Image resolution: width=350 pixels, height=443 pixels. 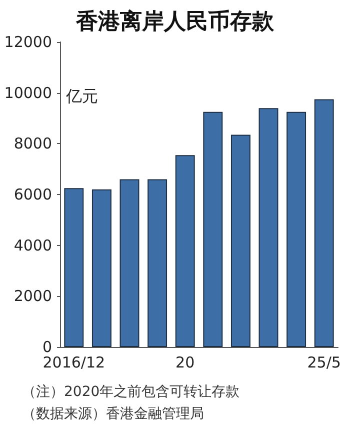 What do you see at coordinates (33, 296) in the screenshot?
I see `y-tick-label: 2000` at bounding box center [33, 296].